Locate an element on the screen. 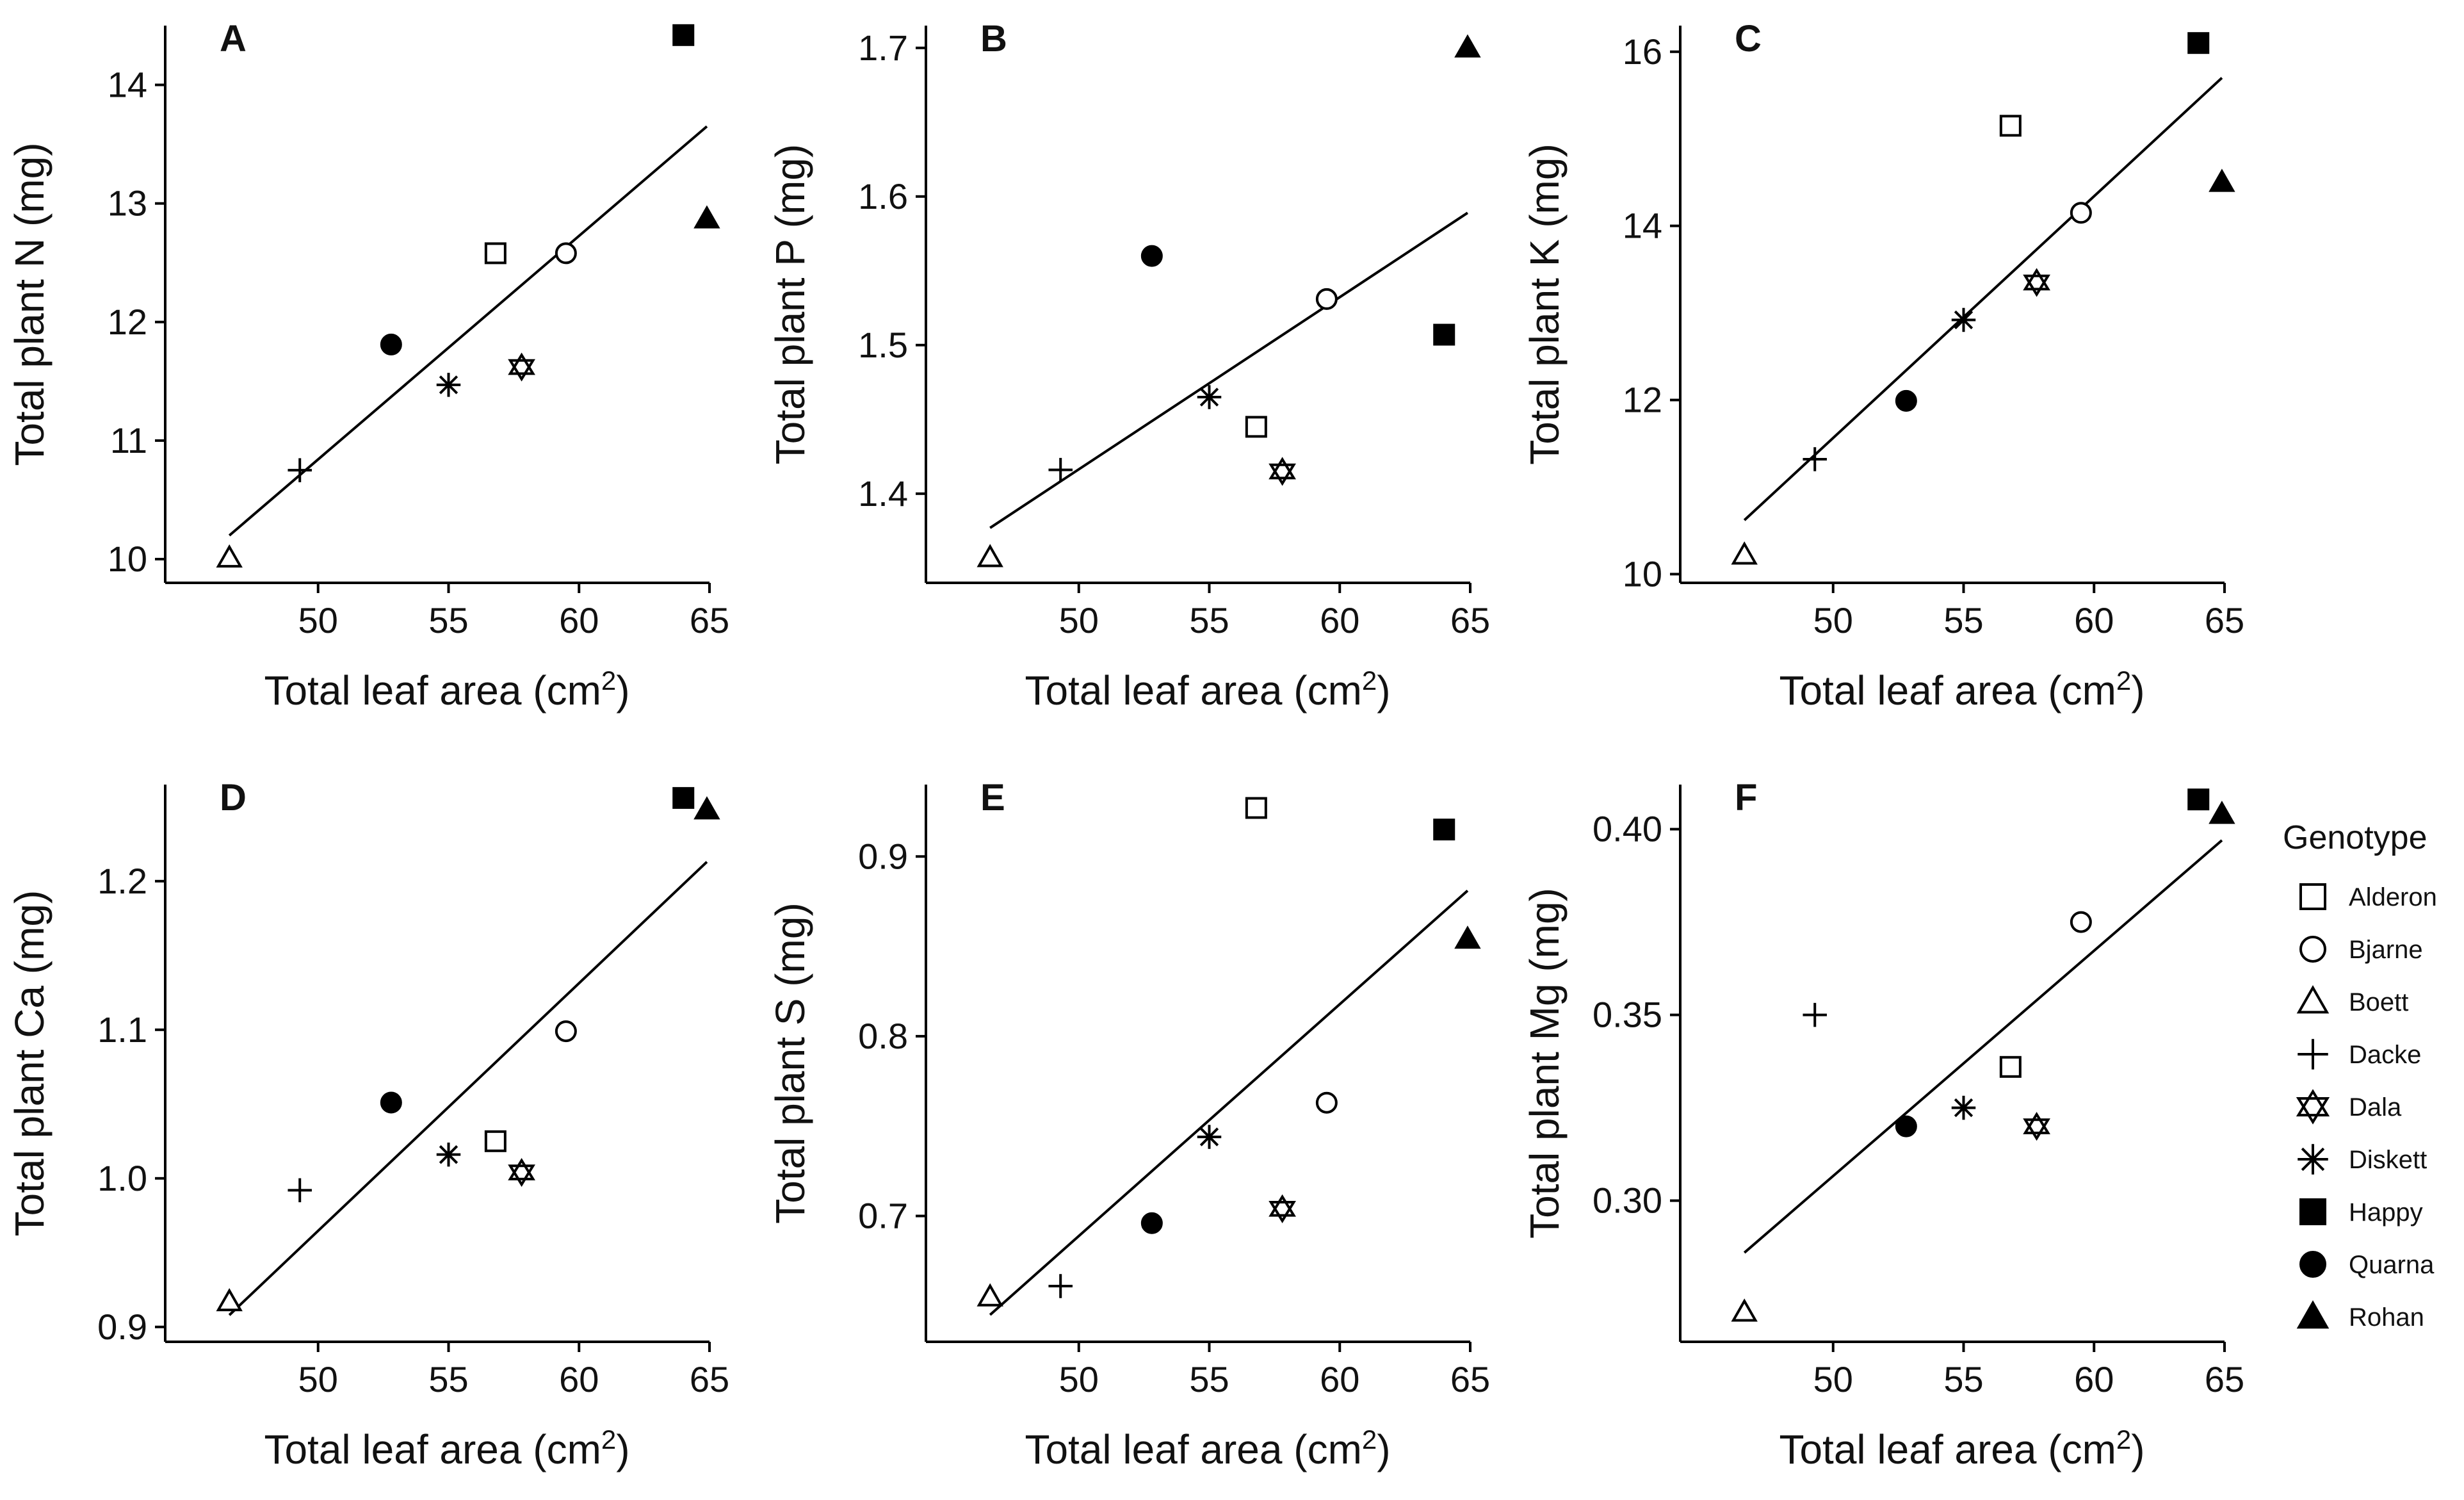 This screenshot has height=1500, width=2464. panel-letter: C is located at coordinates (1749, 39).